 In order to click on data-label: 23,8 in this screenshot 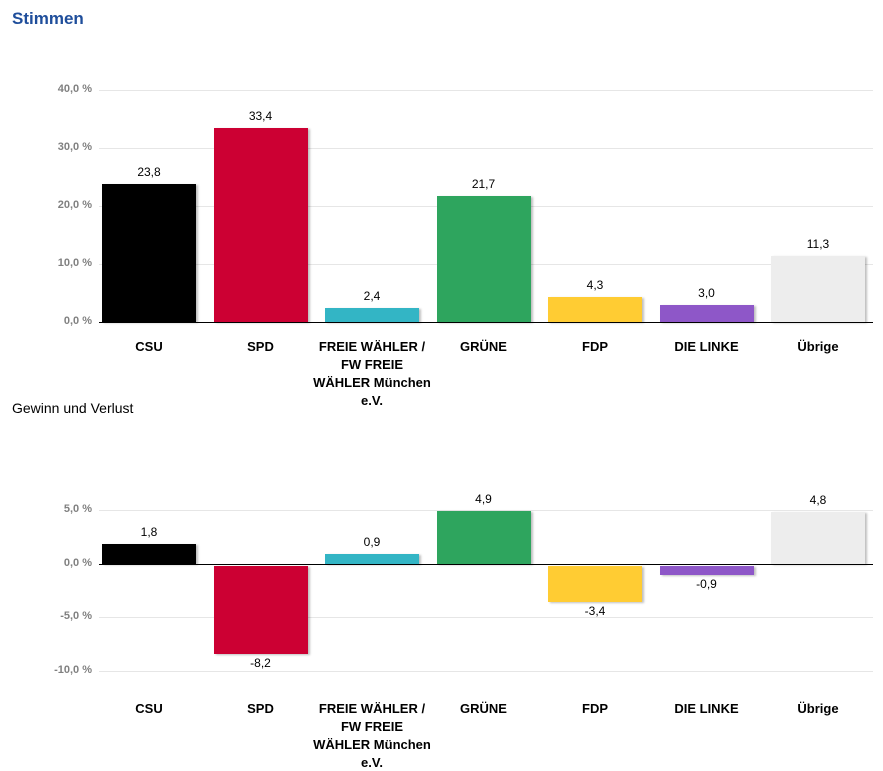, I will do `click(149, 171)`.